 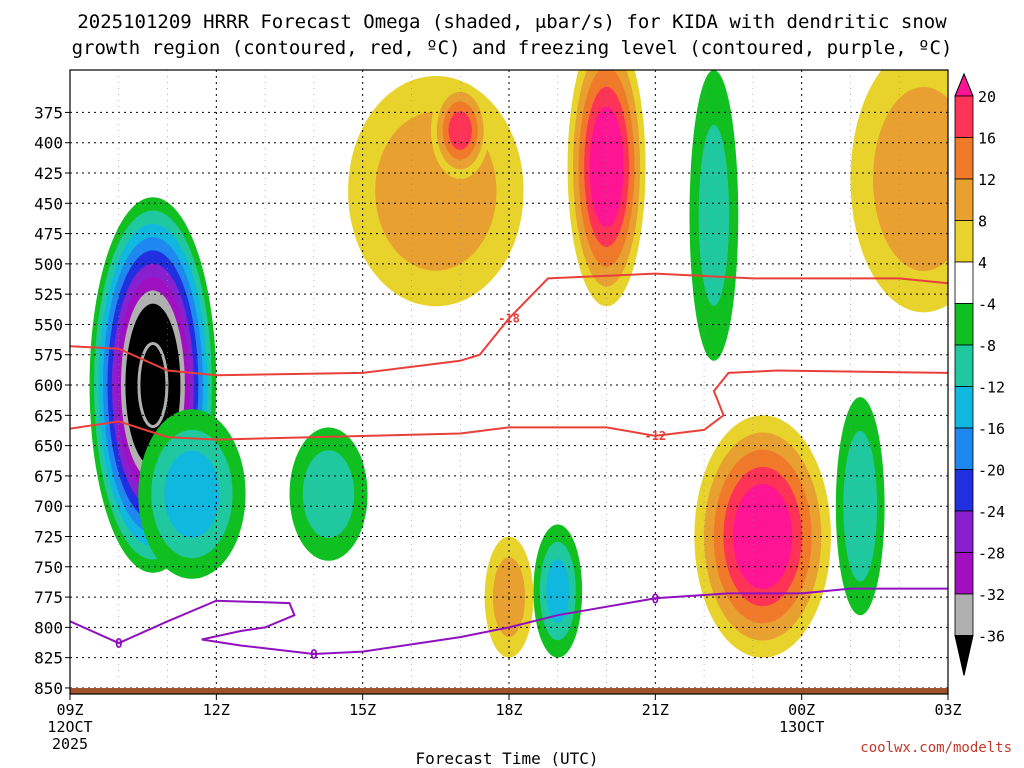 I want to click on y-tick-label: 400, so click(x=48, y=143).